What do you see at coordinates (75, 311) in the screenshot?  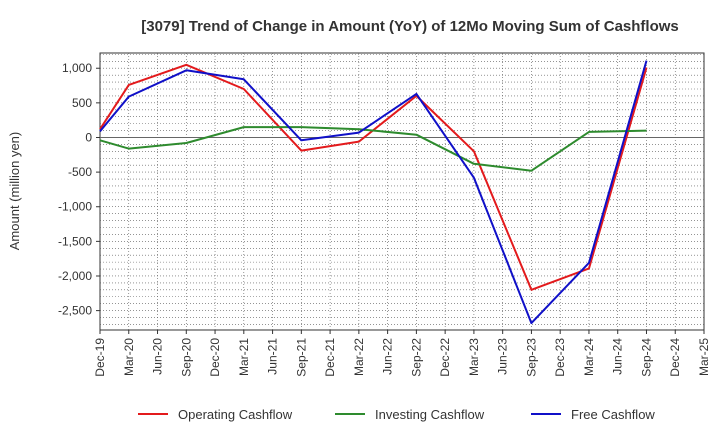 I see `y-tick-label: -2,500` at bounding box center [75, 311].